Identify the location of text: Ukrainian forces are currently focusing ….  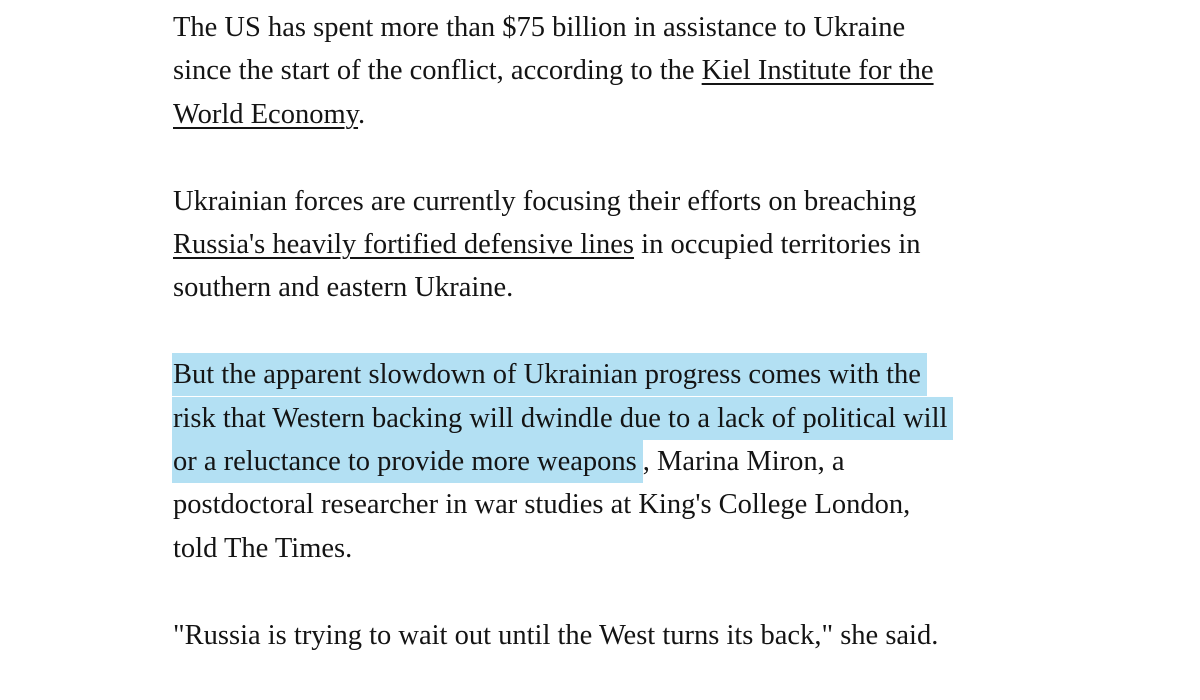
(545, 201).